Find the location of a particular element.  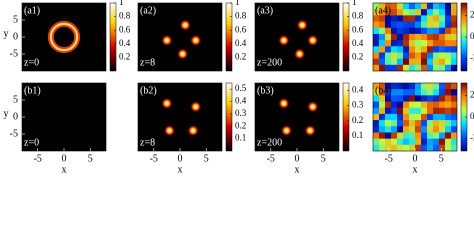

y-tick-label: 5 is located at coordinates (15, 19).